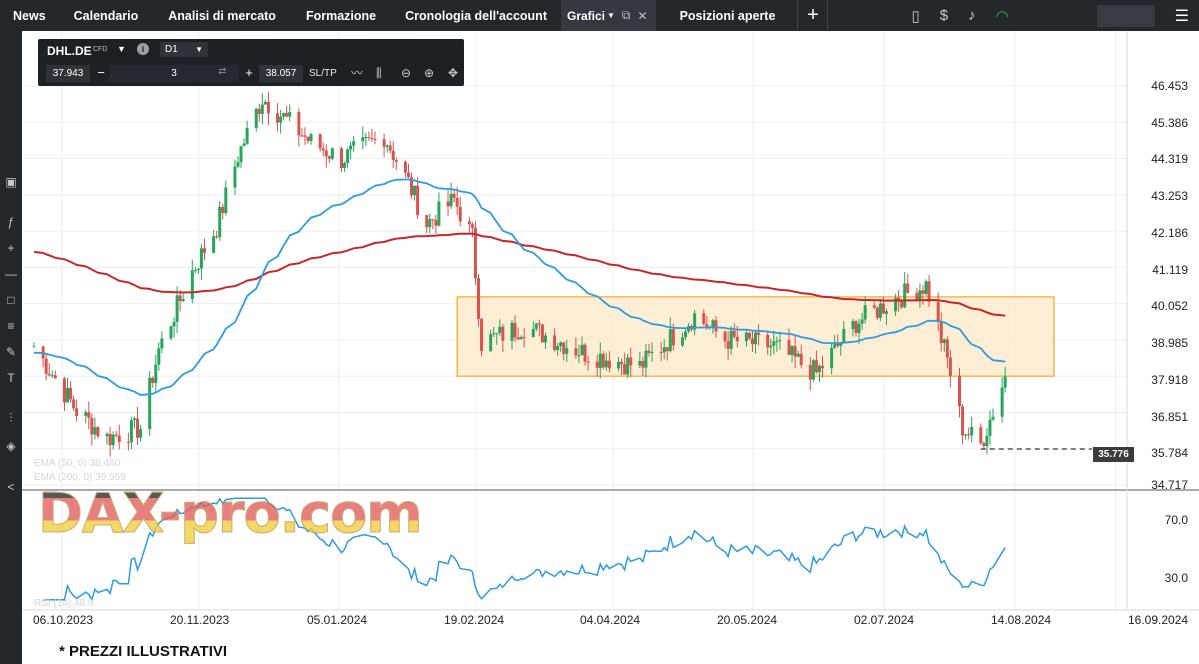  Describe the element at coordinates (11, 222) in the screenshot. I see `function-icon: ƒ` at that location.